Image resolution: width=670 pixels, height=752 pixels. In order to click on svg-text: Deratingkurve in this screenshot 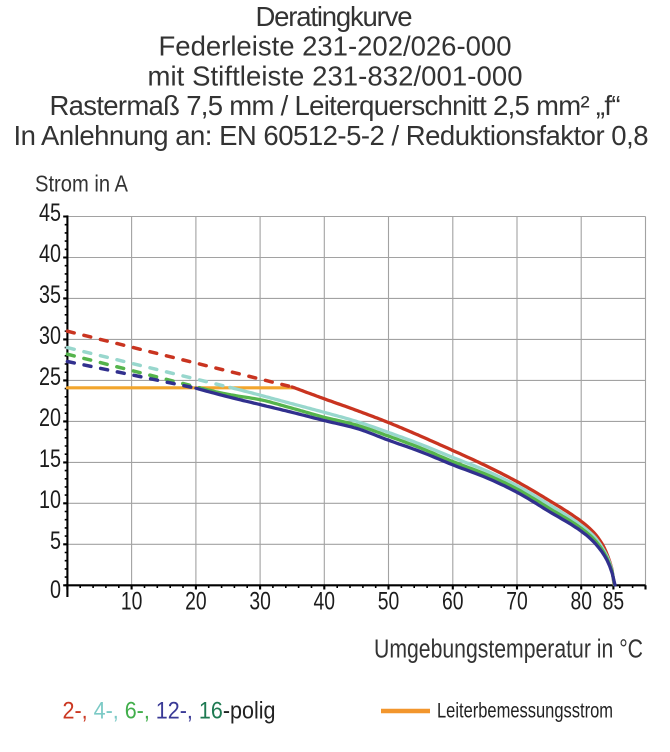, I will do `click(334, 16)`.